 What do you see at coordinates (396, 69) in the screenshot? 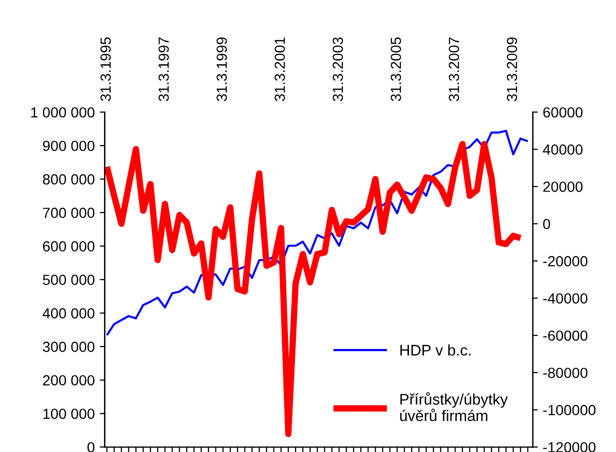
I see `x-tick-label: 31.3.2005` at bounding box center [396, 69].